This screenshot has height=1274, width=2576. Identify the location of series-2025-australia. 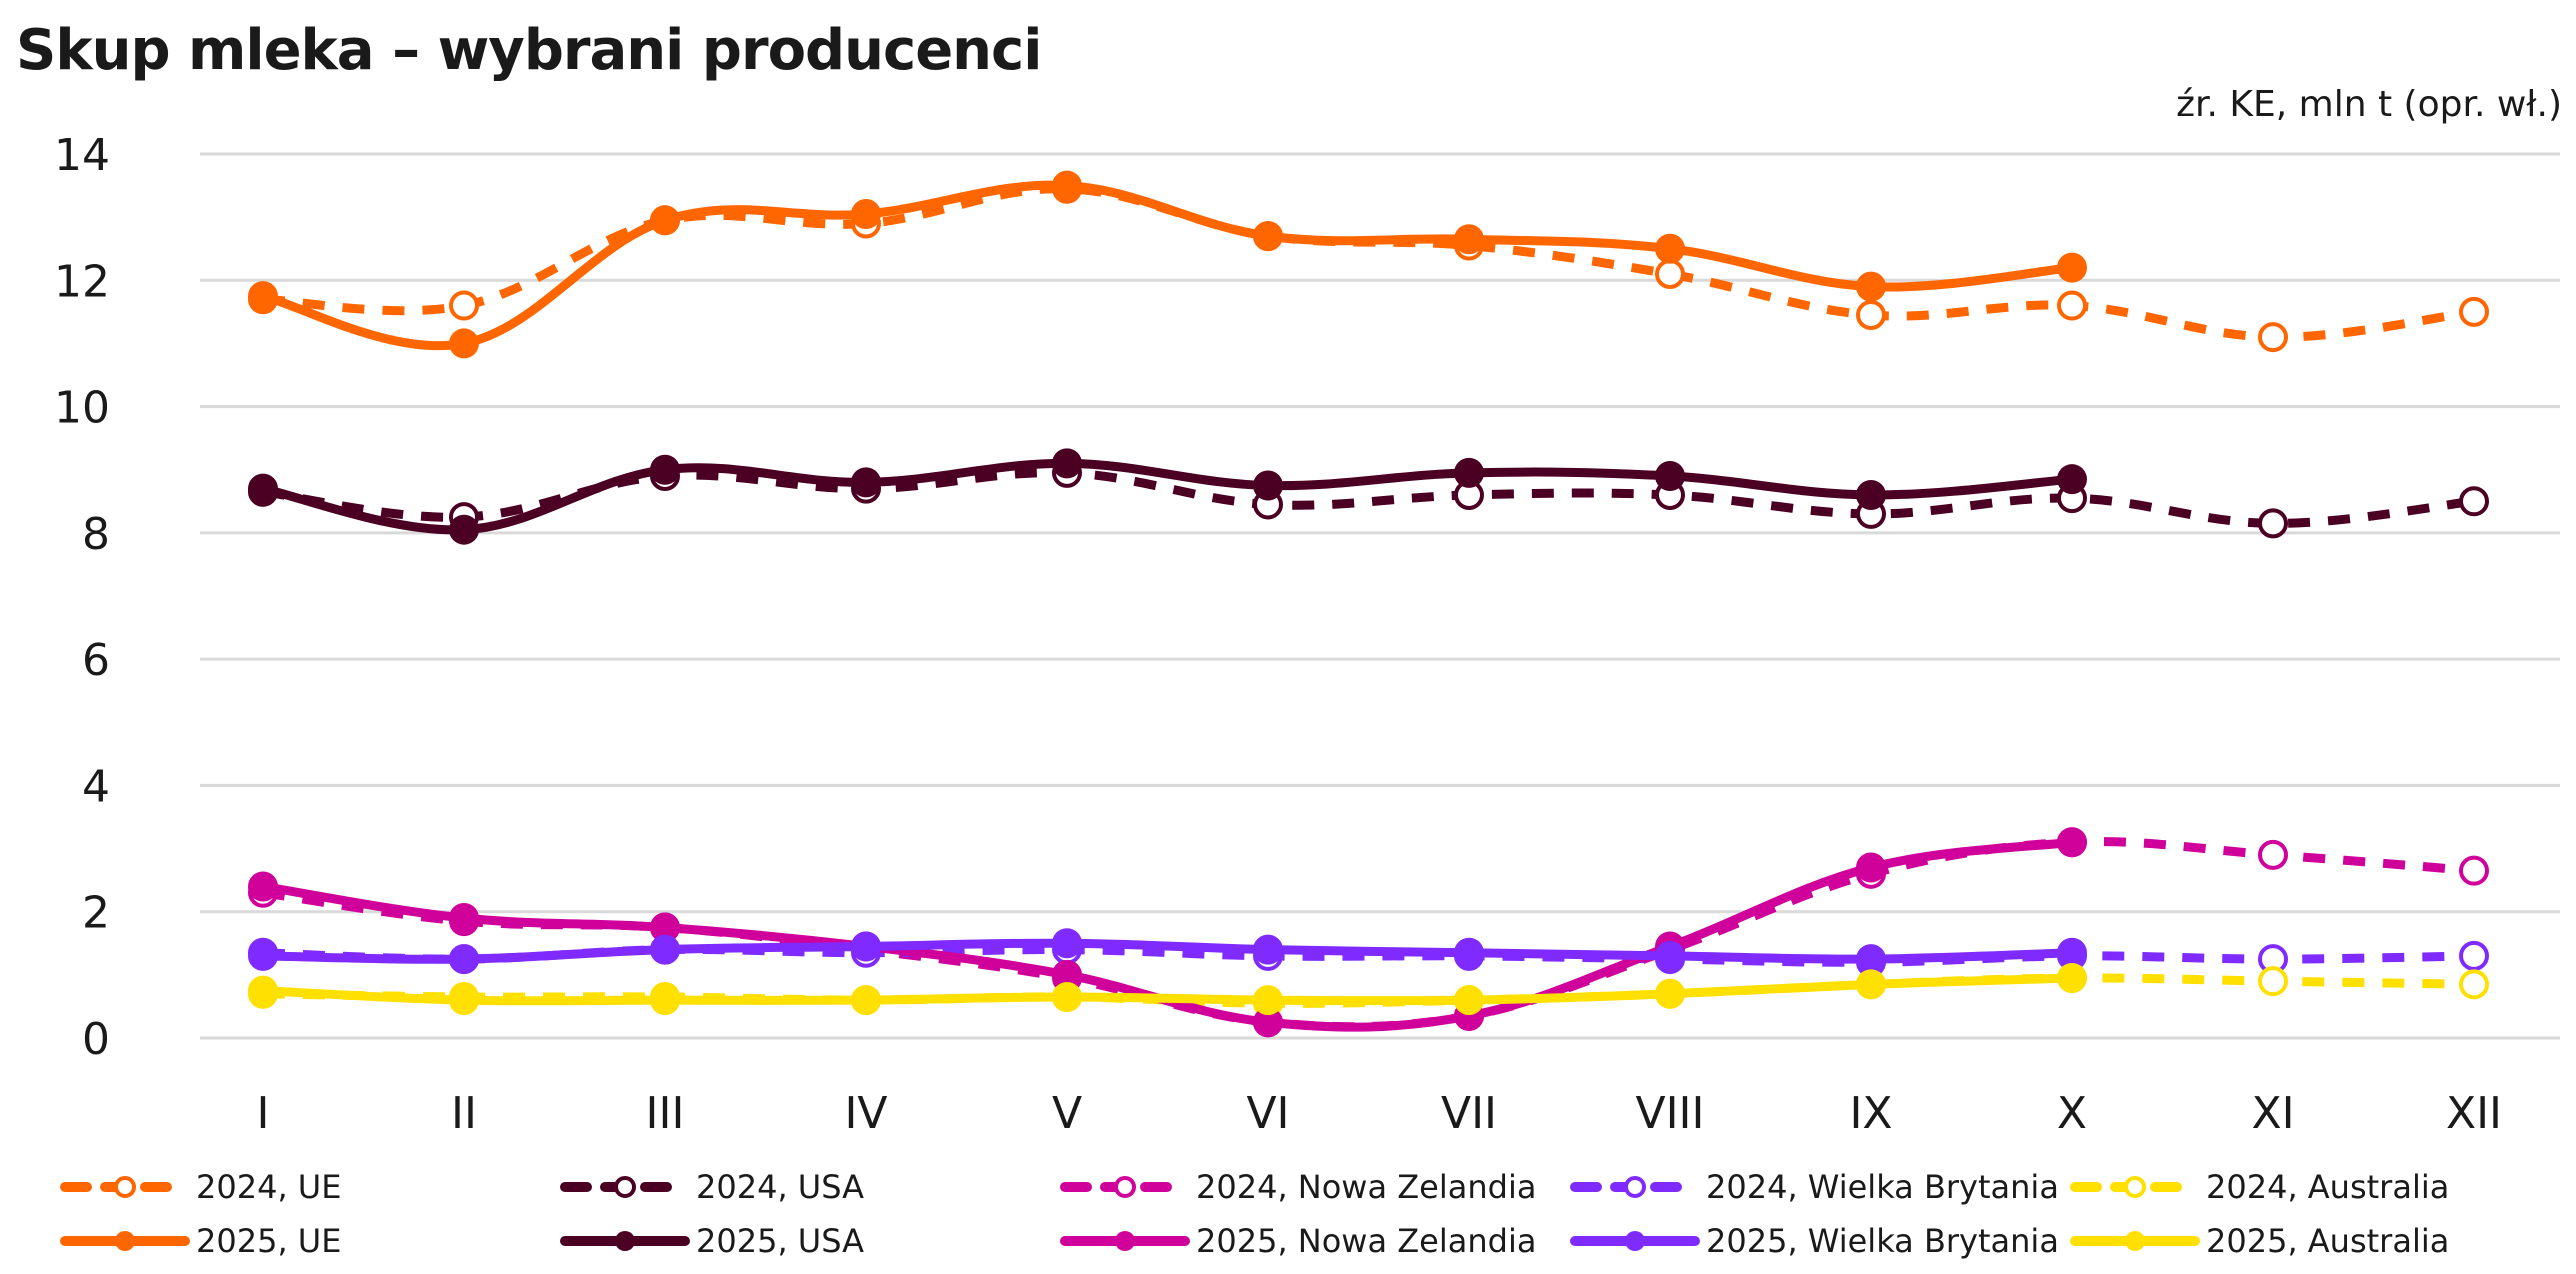
(1167, 989).